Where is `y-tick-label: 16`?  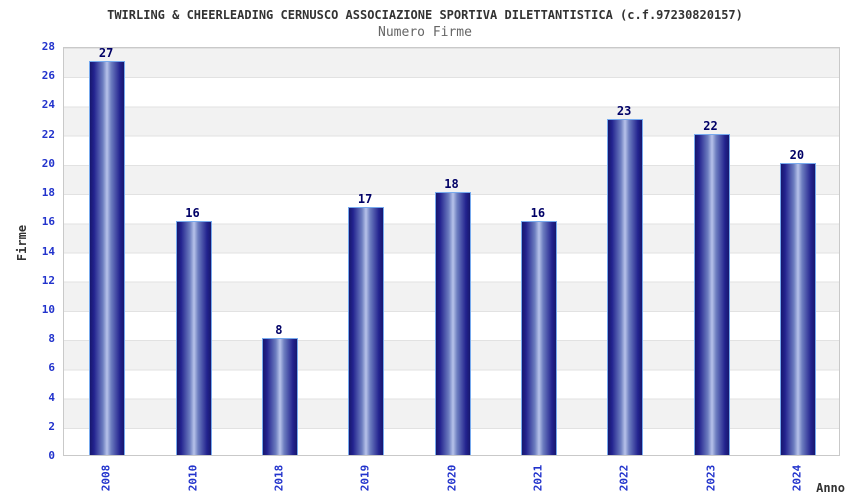
y-tick-label: 16 is located at coordinates (48, 222).